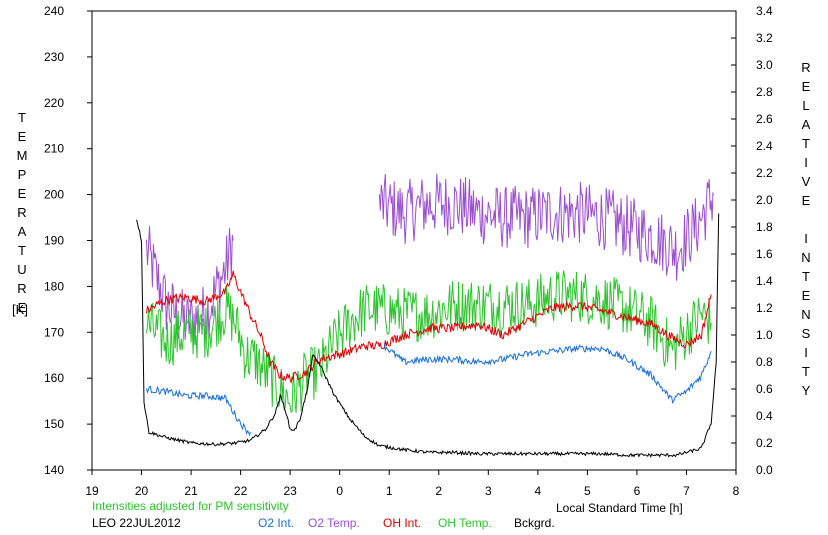 The width and height of the screenshot is (828, 535). What do you see at coordinates (412, 484) in the screenshot?
I see `x-axis: 19 20 21 22 23 0 1 2 3 4 5 6 7 8` at bounding box center [412, 484].